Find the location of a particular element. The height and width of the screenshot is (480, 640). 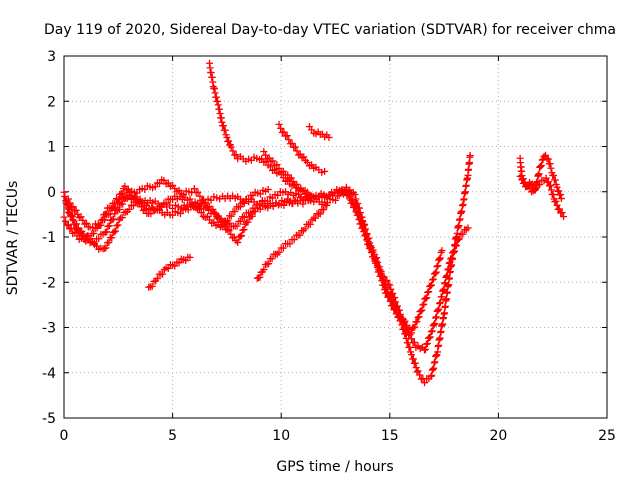

y-tick-label: 2 is located at coordinates (51, 102).